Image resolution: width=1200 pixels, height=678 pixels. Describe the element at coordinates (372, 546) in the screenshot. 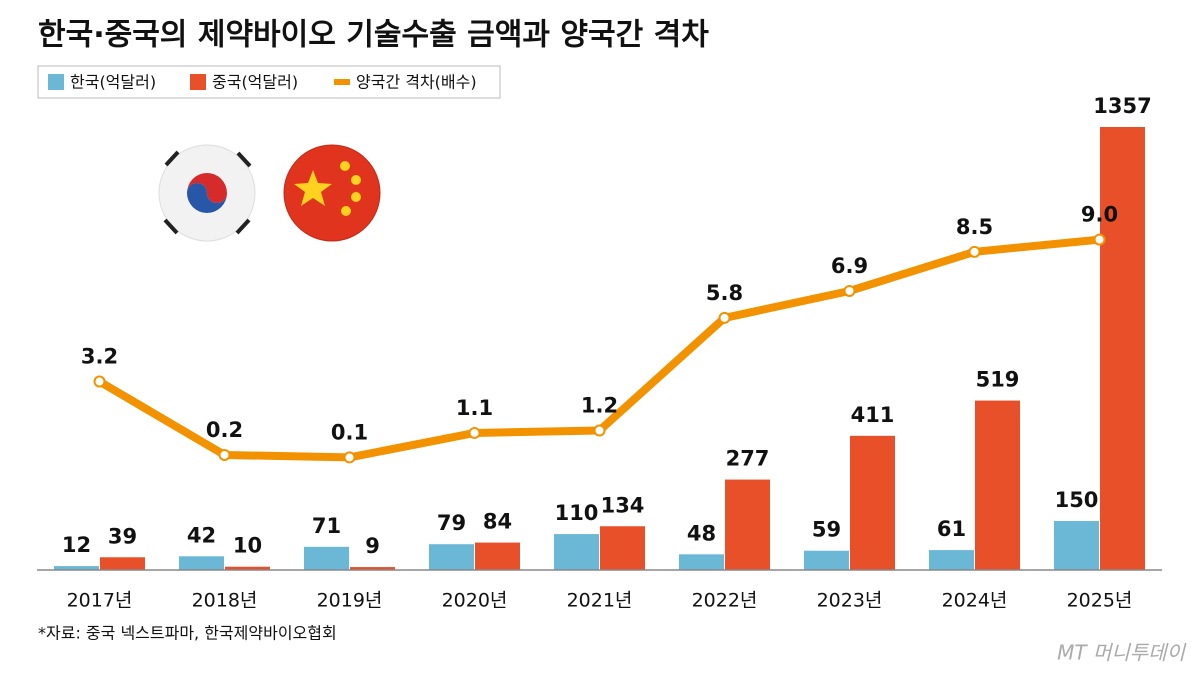

I see `bar-value-label: 9` at that location.